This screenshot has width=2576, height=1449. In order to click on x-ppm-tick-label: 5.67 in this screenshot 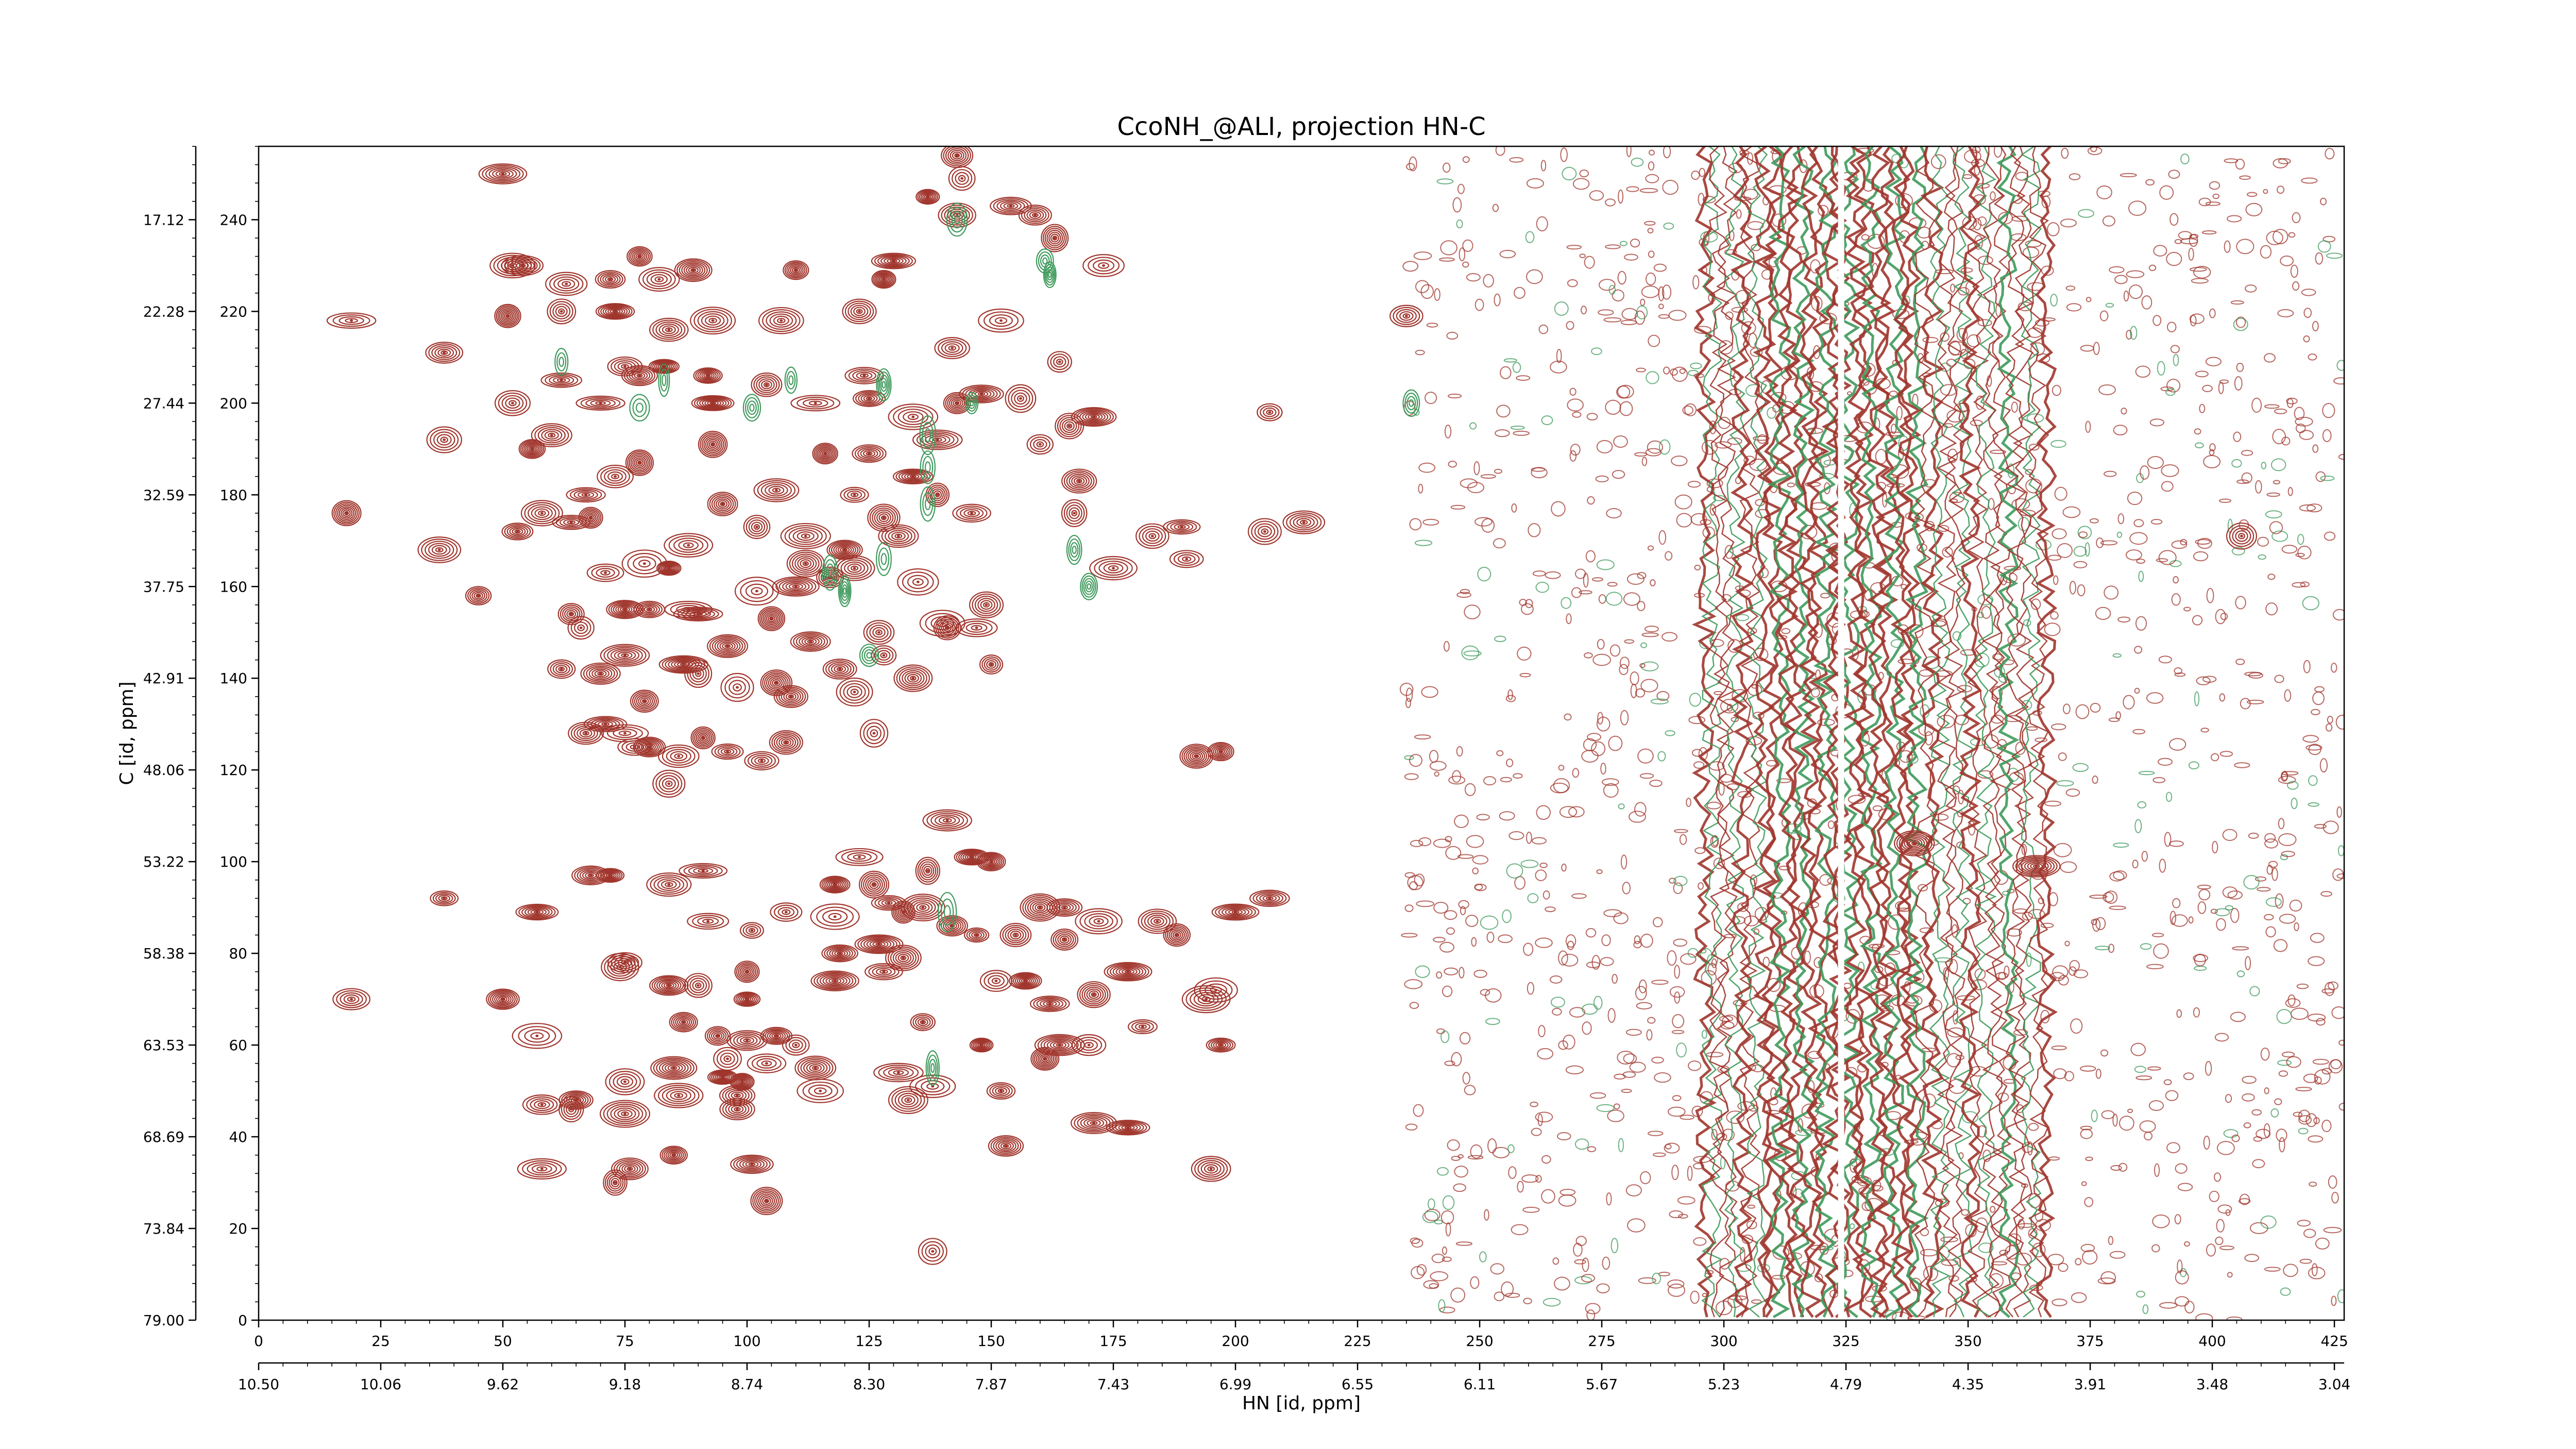, I will do `click(1602, 1384)`.